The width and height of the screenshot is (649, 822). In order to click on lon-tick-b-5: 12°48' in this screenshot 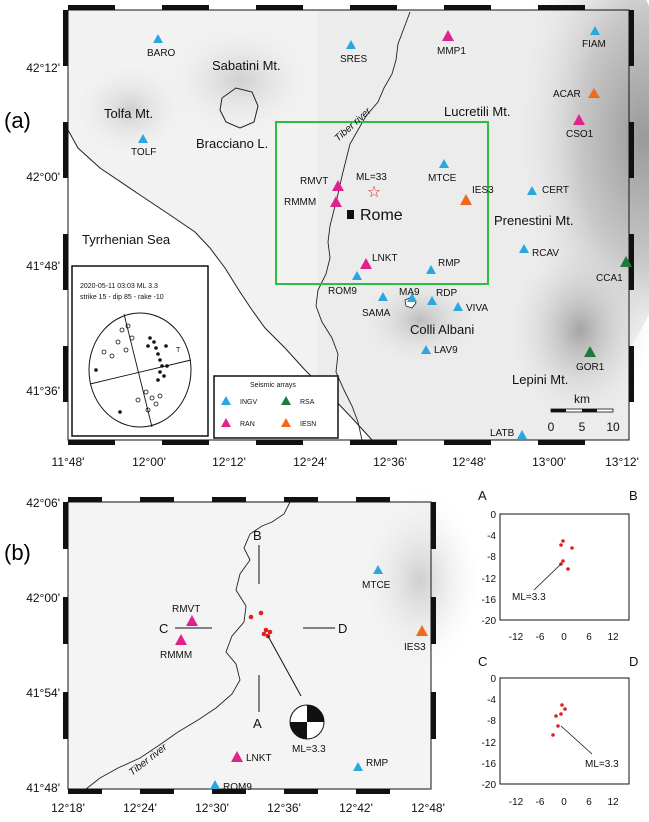, I will do `click(428, 808)`.